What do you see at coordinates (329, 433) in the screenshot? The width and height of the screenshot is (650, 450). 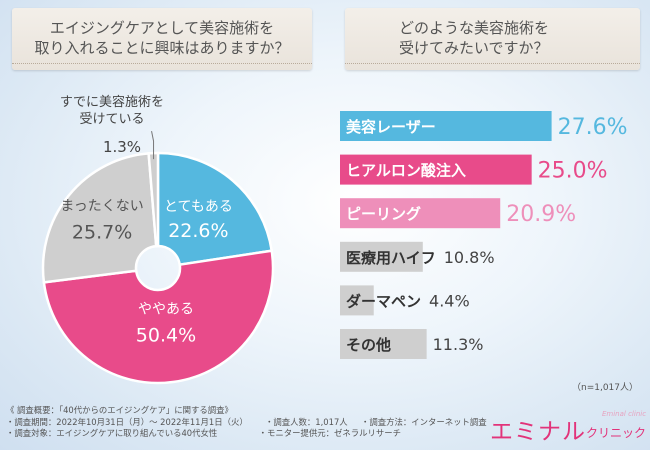 I see `survey-provider: ・モニター提供元：ゼネラルリサーチ` at bounding box center [329, 433].